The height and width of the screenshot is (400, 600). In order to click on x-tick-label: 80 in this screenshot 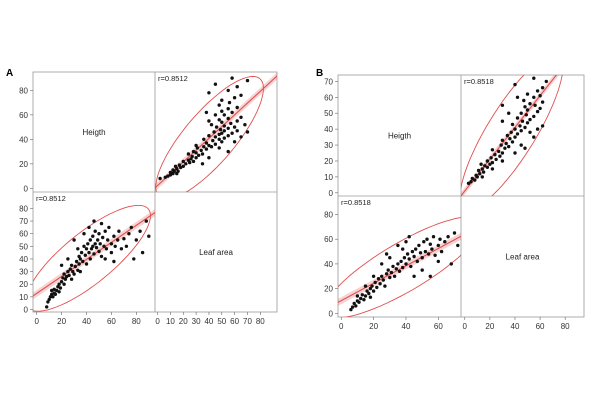, I will do `click(136, 321)`.